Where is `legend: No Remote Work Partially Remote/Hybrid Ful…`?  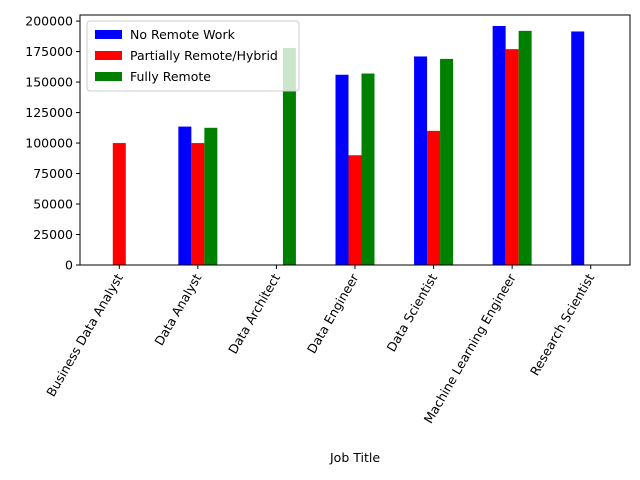
legend: No Remote Work Partially Remote/Hybrid Ful… is located at coordinates (193, 56).